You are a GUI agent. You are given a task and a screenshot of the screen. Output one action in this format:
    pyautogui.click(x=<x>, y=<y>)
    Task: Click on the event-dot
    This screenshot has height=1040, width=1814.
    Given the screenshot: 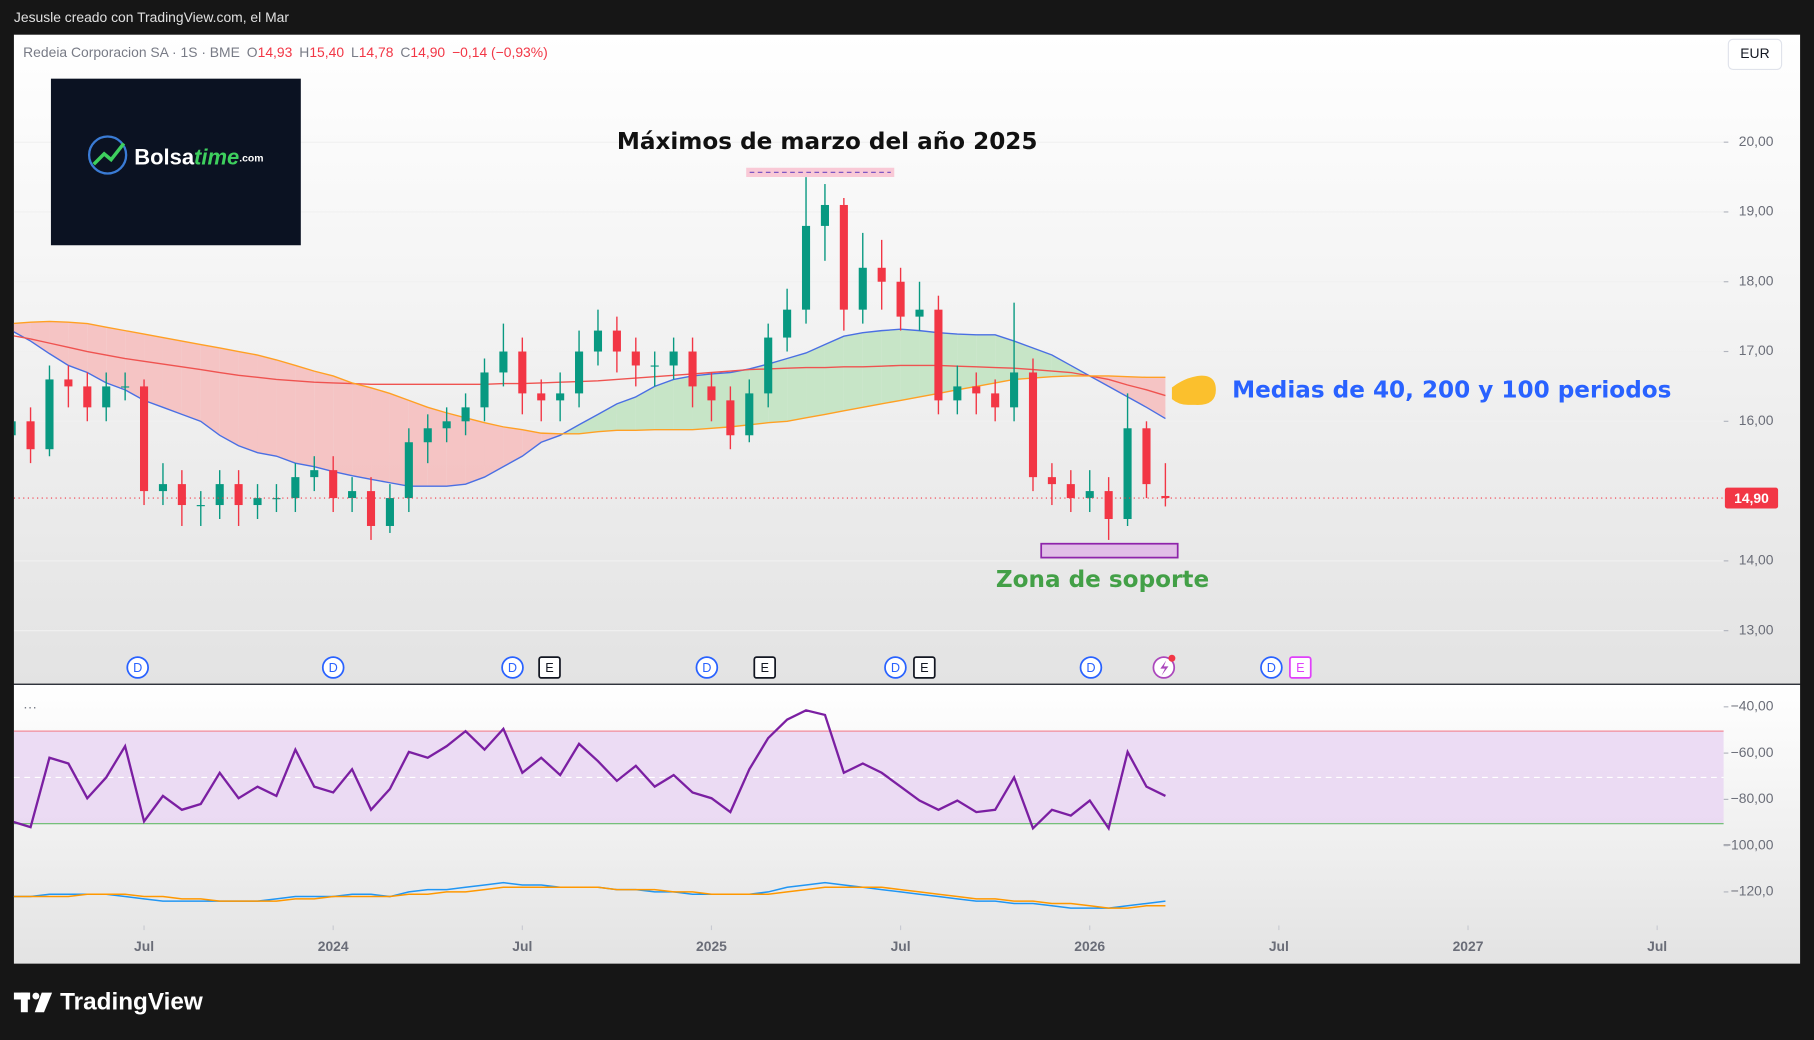 What is the action you would take?
    pyautogui.click(x=1172, y=658)
    